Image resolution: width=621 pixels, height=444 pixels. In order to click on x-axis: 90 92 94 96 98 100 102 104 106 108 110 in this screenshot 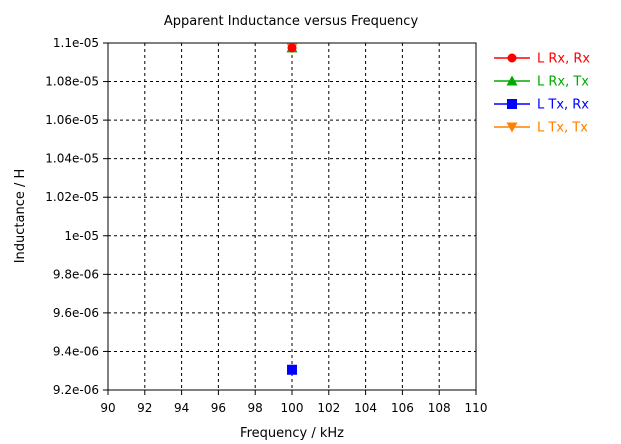, I will do `click(293, 402)`.